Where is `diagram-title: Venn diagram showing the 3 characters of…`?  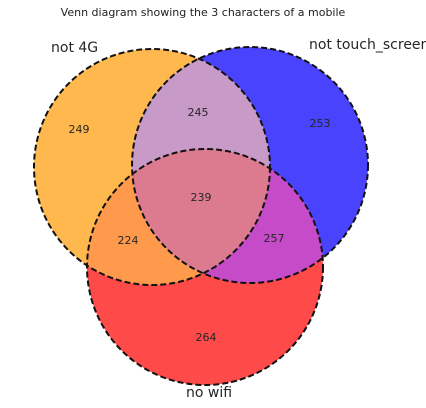
diagram-title: Venn diagram showing the 3 characters of… is located at coordinates (203, 12).